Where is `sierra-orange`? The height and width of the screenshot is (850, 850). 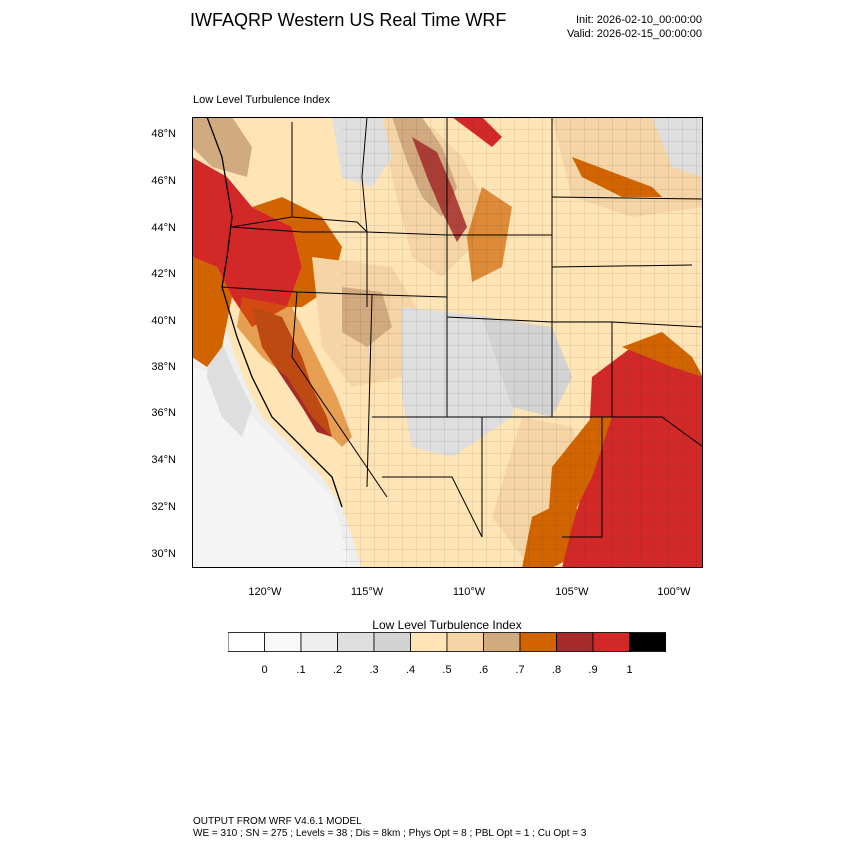
sierra-orange is located at coordinates (294, 372).